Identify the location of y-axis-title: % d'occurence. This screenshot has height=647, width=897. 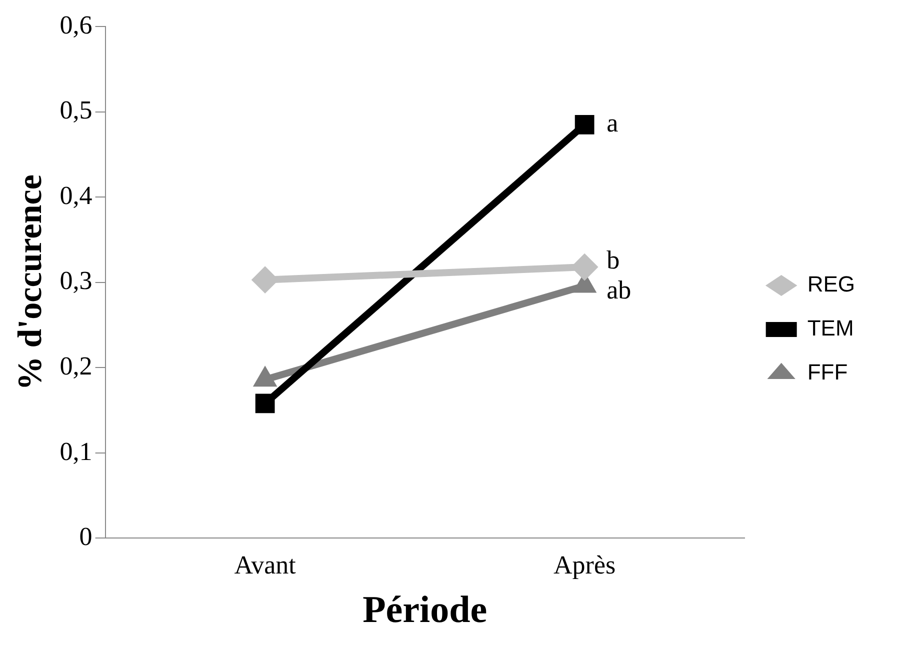
(31, 282).